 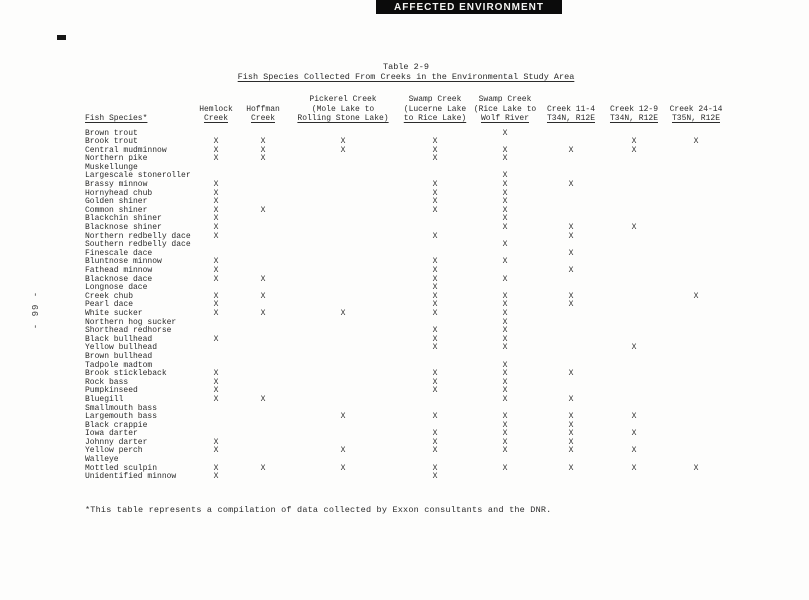 I want to click on table-row: Yellow perch X X X X X X, so click(x=406, y=451).